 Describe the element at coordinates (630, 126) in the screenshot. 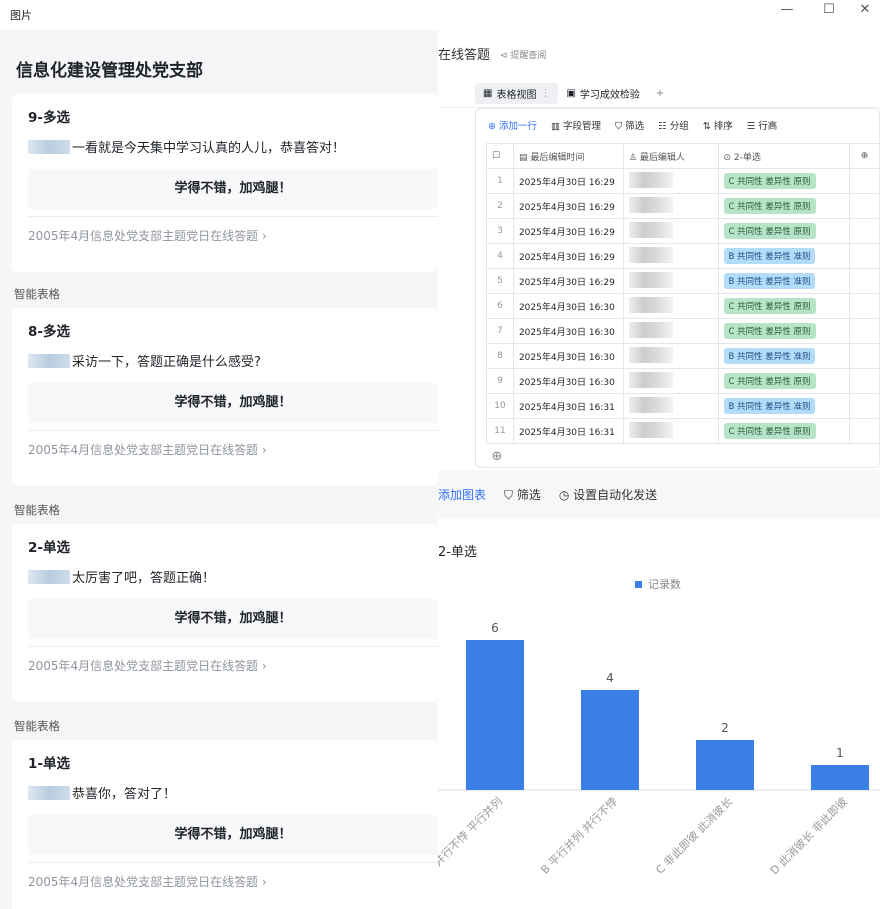

I see `filter-button: ⛉ 筛选` at that location.